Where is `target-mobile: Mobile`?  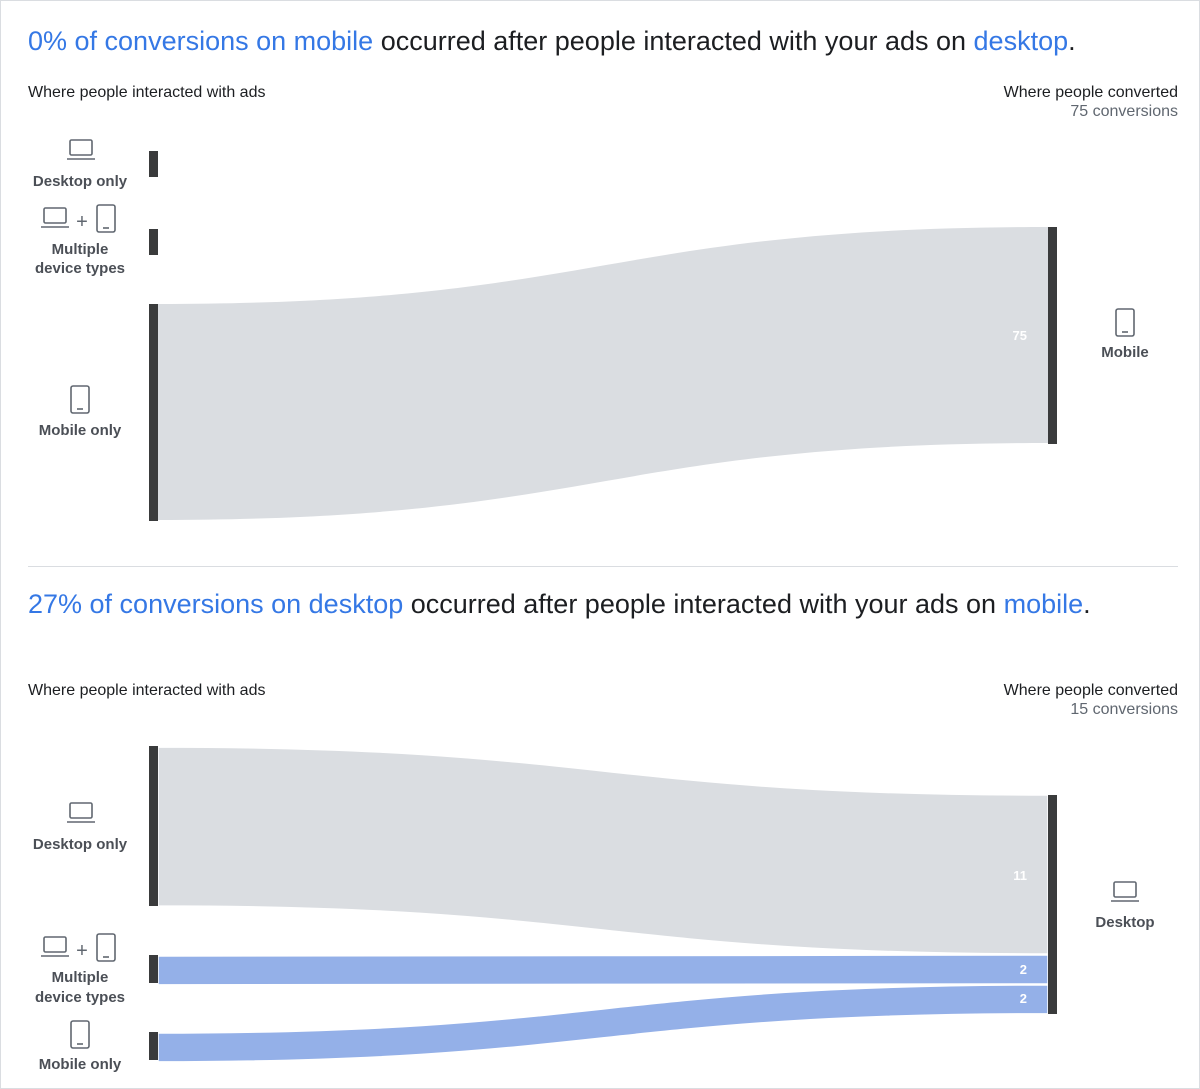 target-mobile: Mobile is located at coordinates (1125, 334).